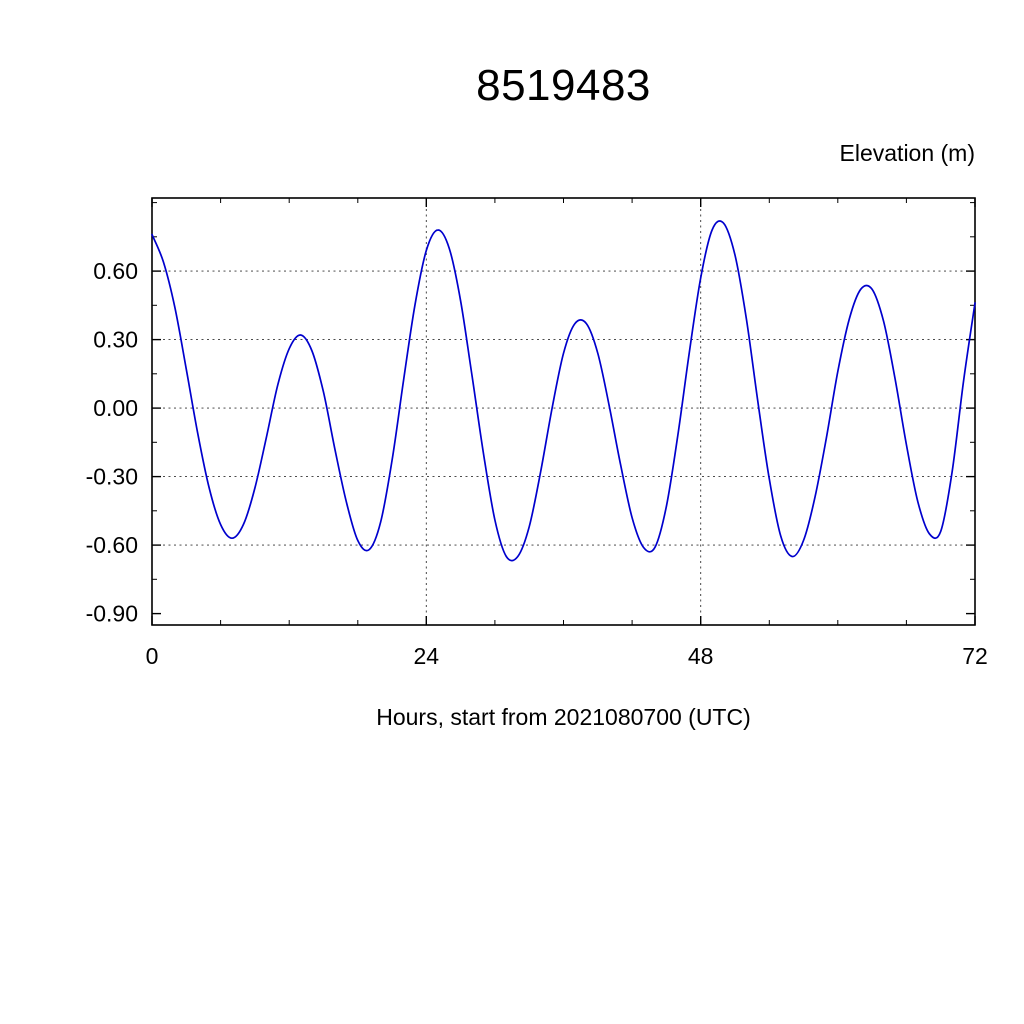  What do you see at coordinates (563, 717) in the screenshot?
I see `x-axis-title: Hours, start from 2021080700 (UTC)` at bounding box center [563, 717].